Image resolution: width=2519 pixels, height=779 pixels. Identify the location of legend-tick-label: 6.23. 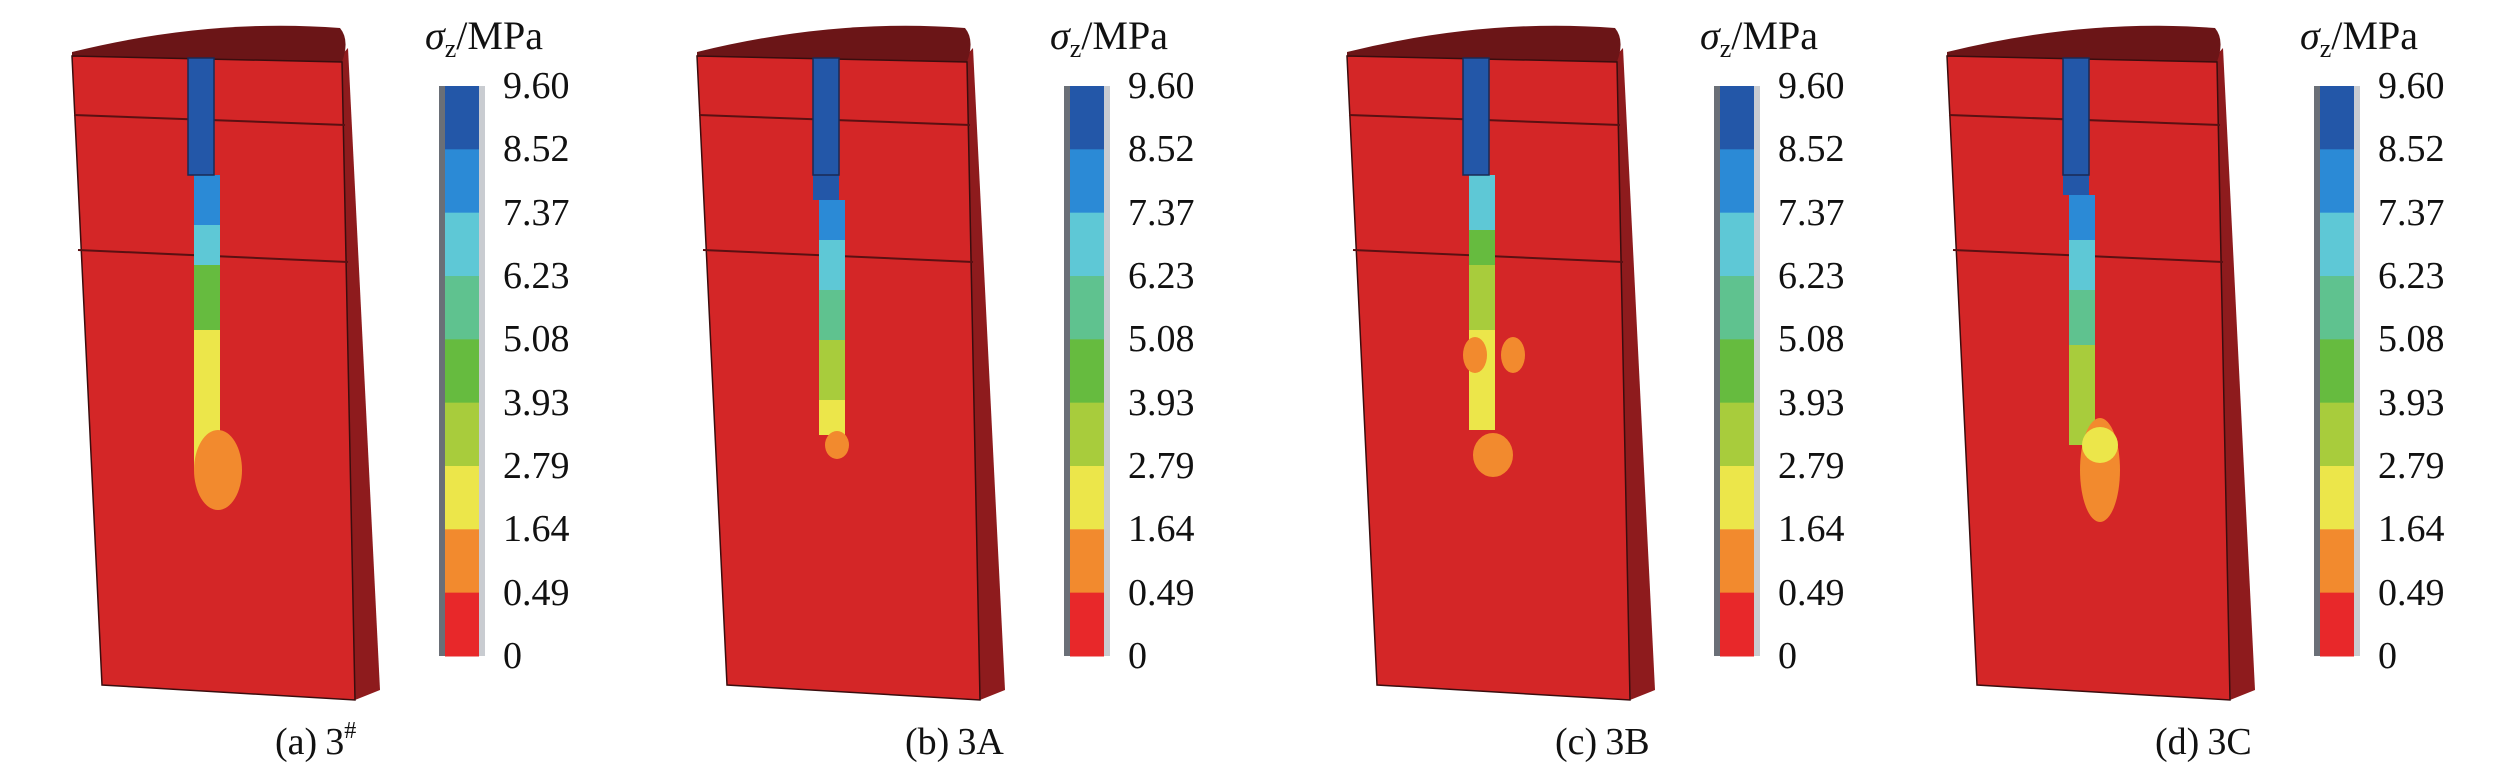
(2411, 276).